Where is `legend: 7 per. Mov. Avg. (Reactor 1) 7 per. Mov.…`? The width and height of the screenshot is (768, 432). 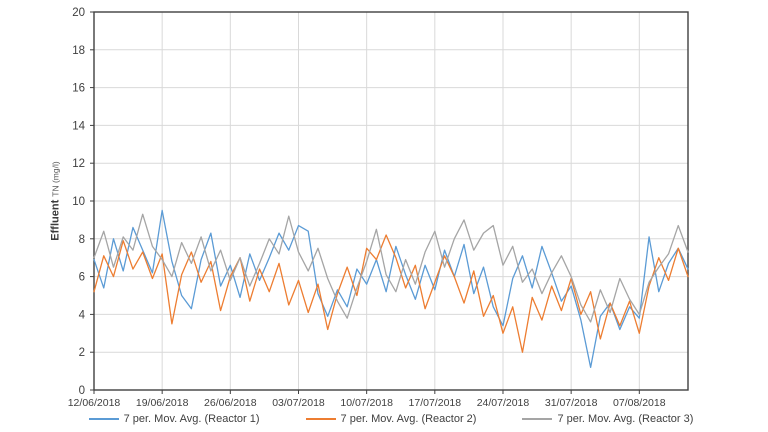
legend: 7 per. Mov. Avg. (Reactor 1) 7 per. Mov.… is located at coordinates (390, 419).